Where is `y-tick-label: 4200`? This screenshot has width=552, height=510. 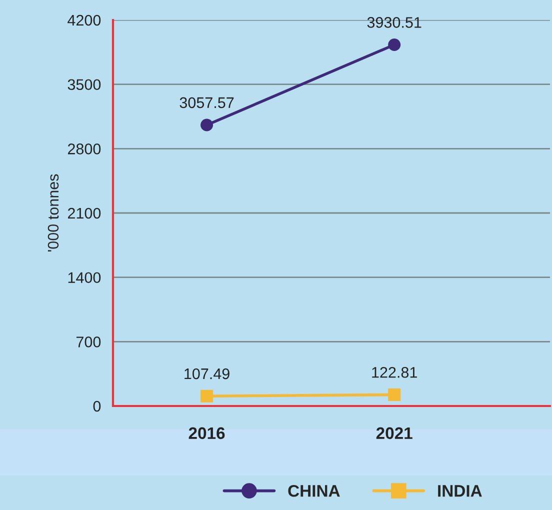
y-tick-label: 4200 is located at coordinates (84, 20).